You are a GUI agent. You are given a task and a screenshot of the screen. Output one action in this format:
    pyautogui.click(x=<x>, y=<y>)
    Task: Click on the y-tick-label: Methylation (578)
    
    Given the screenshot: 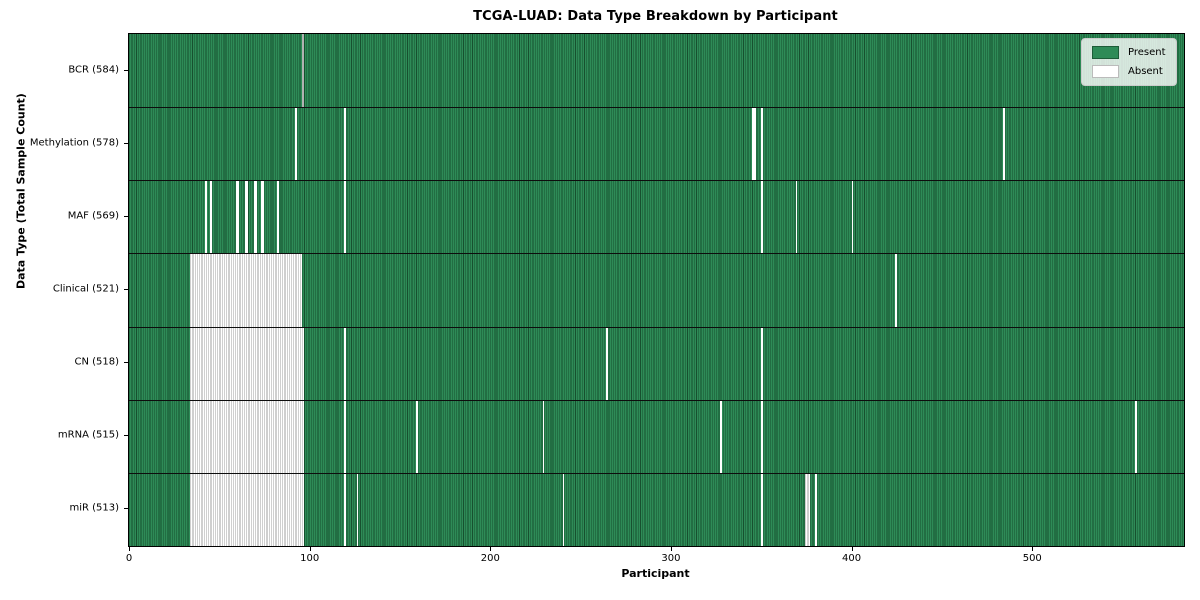 What is the action you would take?
    pyautogui.click(x=74, y=143)
    